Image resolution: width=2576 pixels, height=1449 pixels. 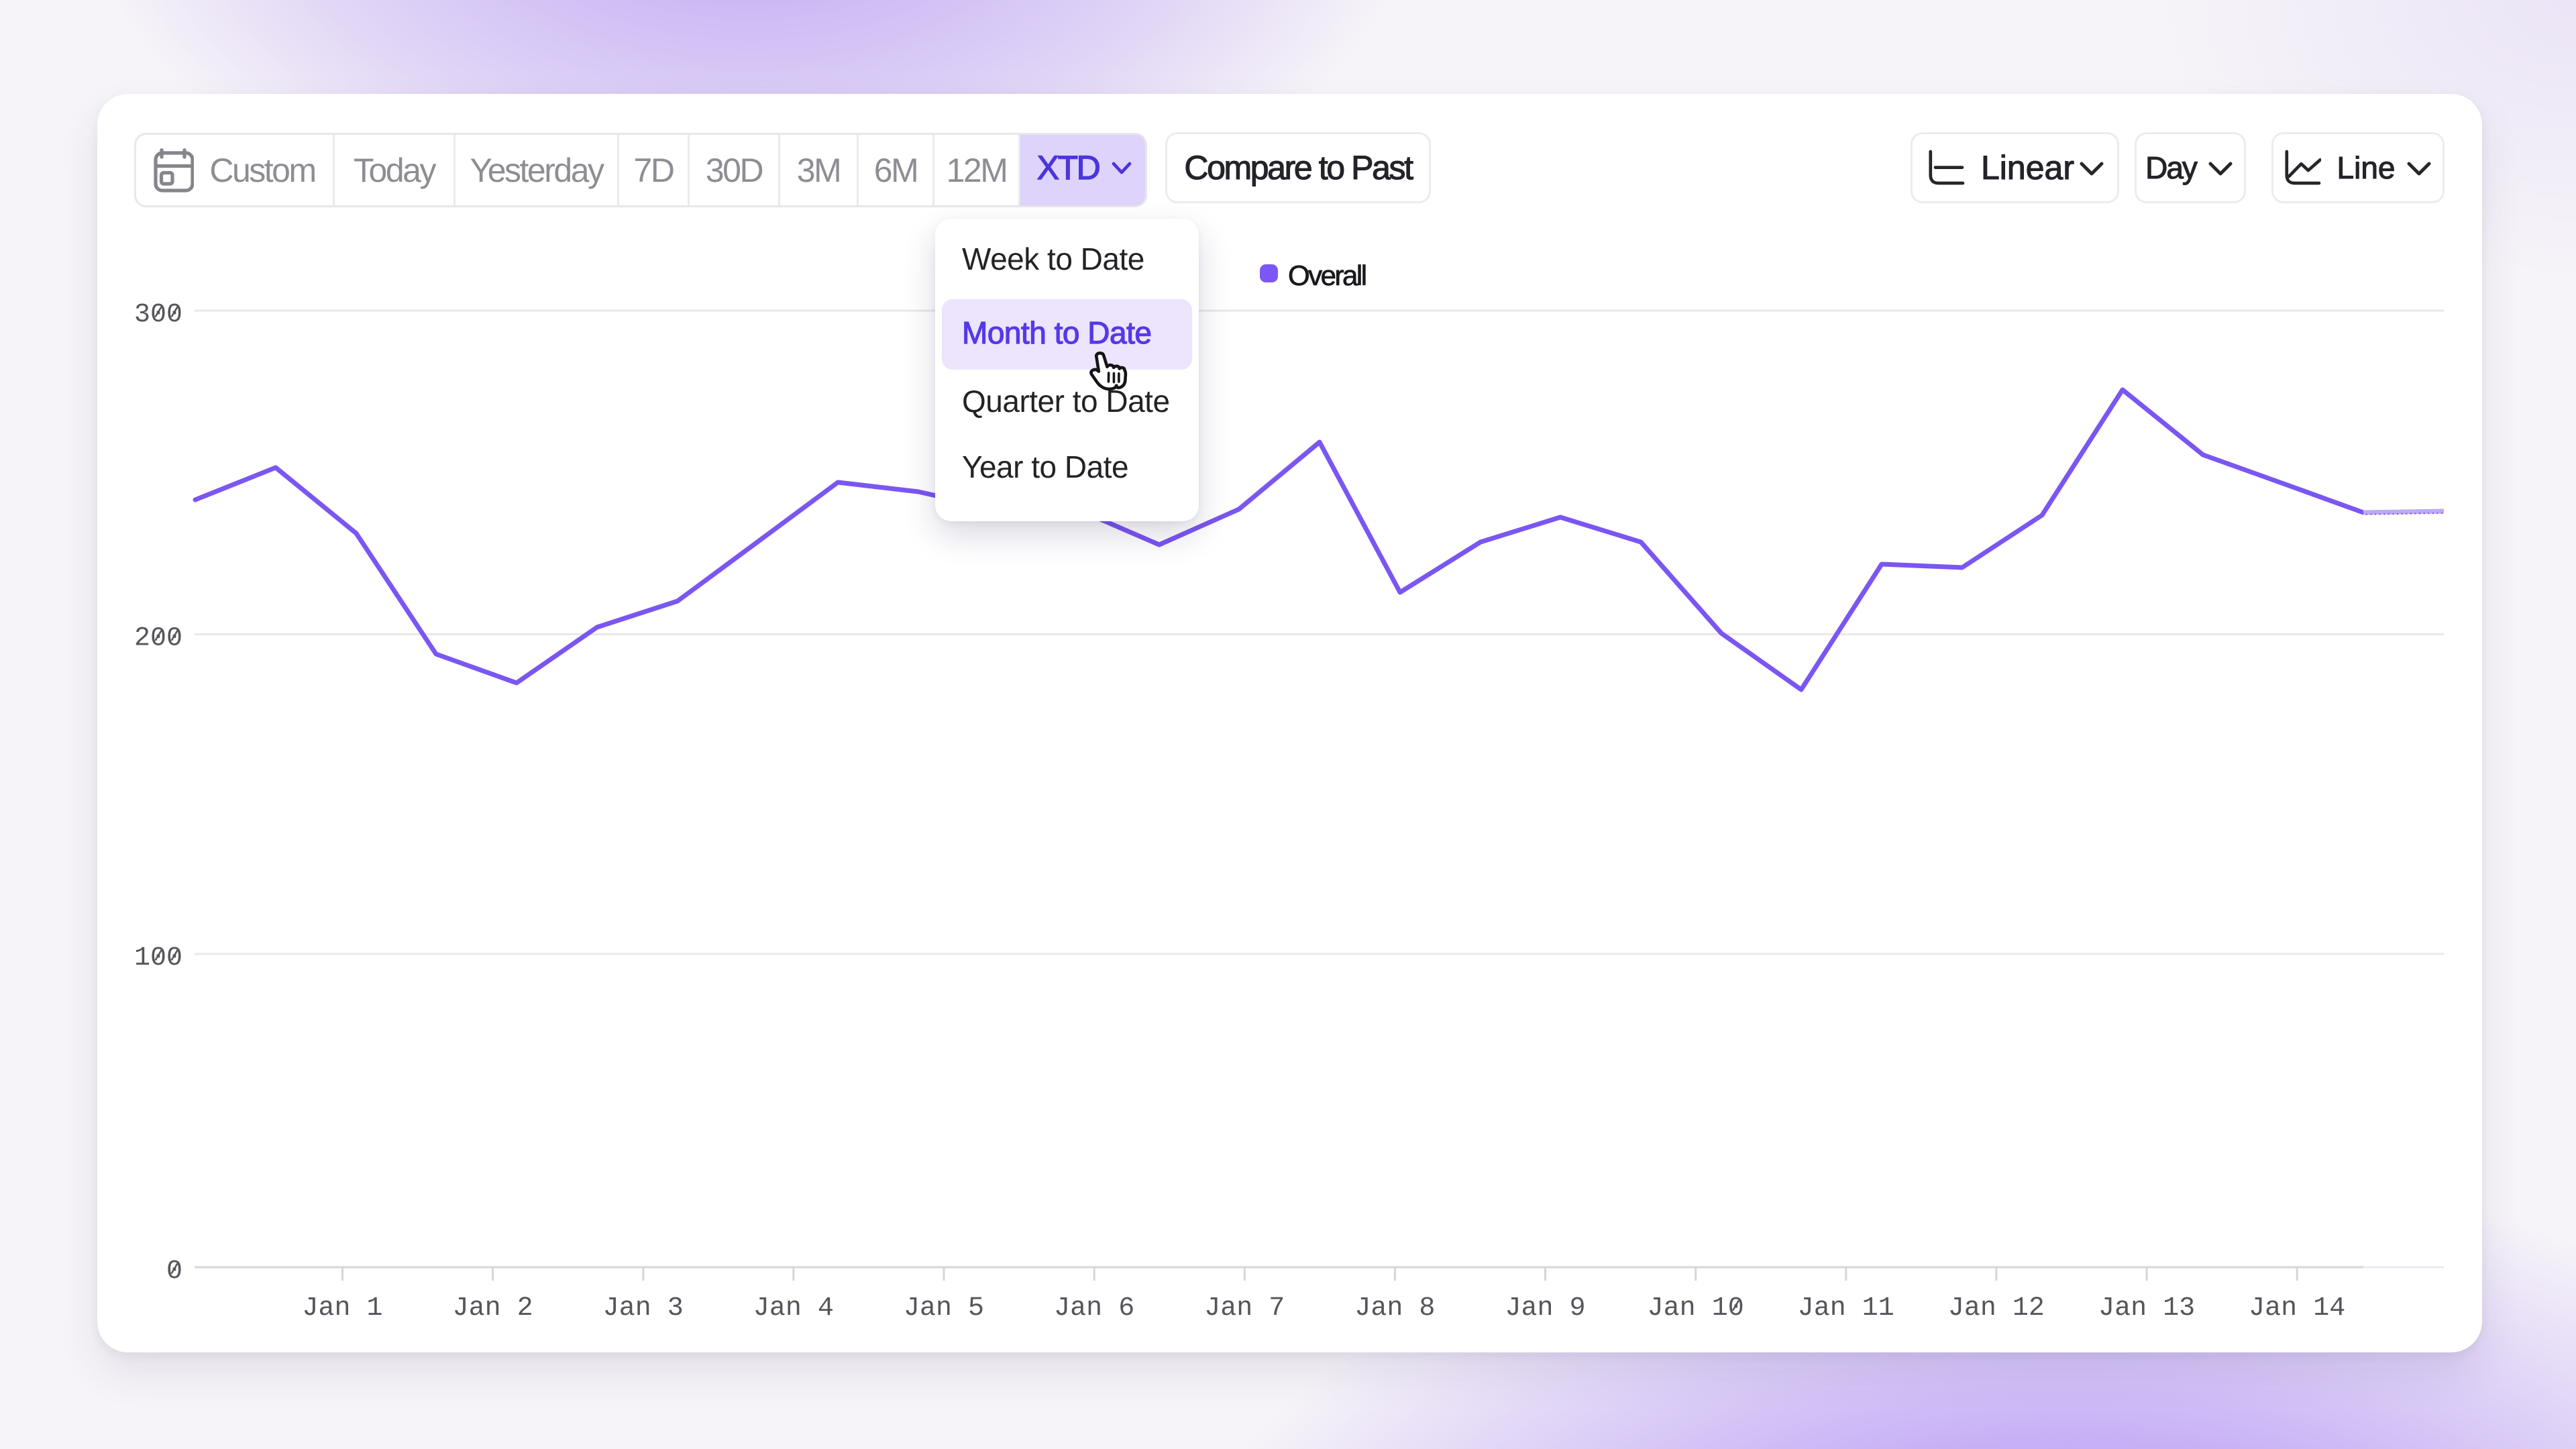 What do you see at coordinates (158, 958) in the screenshot?
I see `svg-text: 100` at bounding box center [158, 958].